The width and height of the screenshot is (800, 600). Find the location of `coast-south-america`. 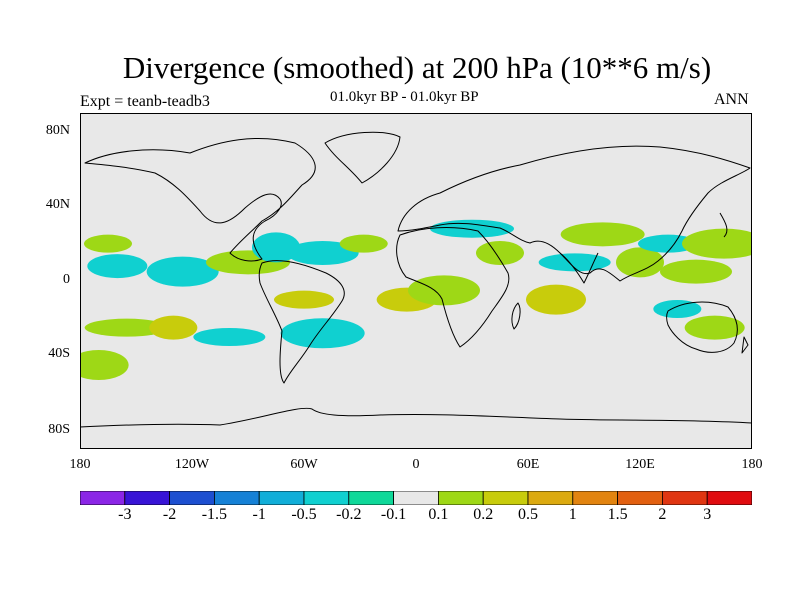

coast-south-america is located at coordinates (301, 322).